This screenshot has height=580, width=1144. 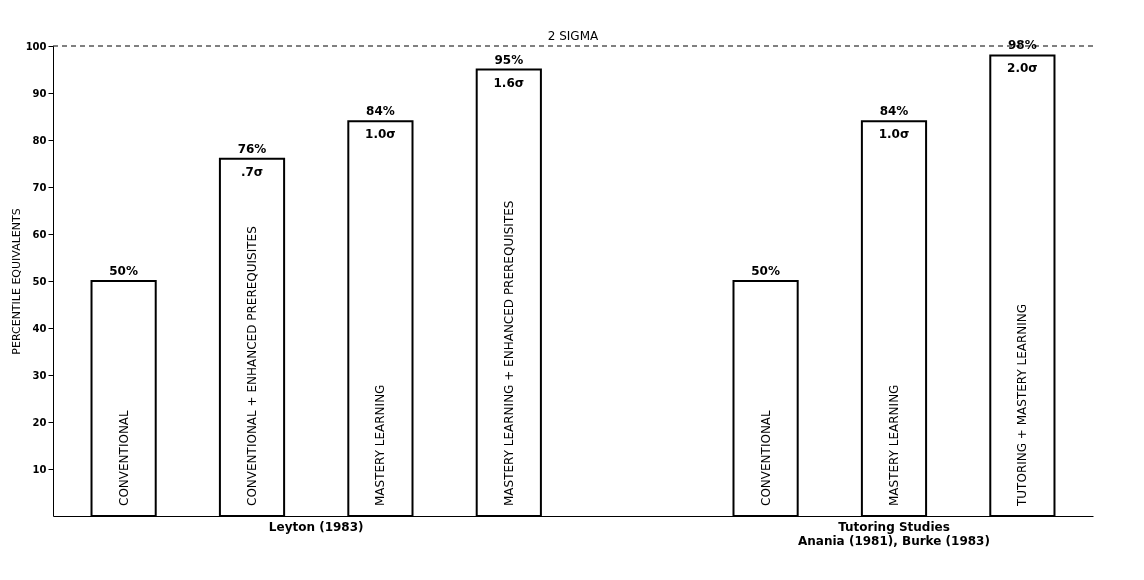 I want to click on y-tick-label: 30, so click(x=39, y=375).